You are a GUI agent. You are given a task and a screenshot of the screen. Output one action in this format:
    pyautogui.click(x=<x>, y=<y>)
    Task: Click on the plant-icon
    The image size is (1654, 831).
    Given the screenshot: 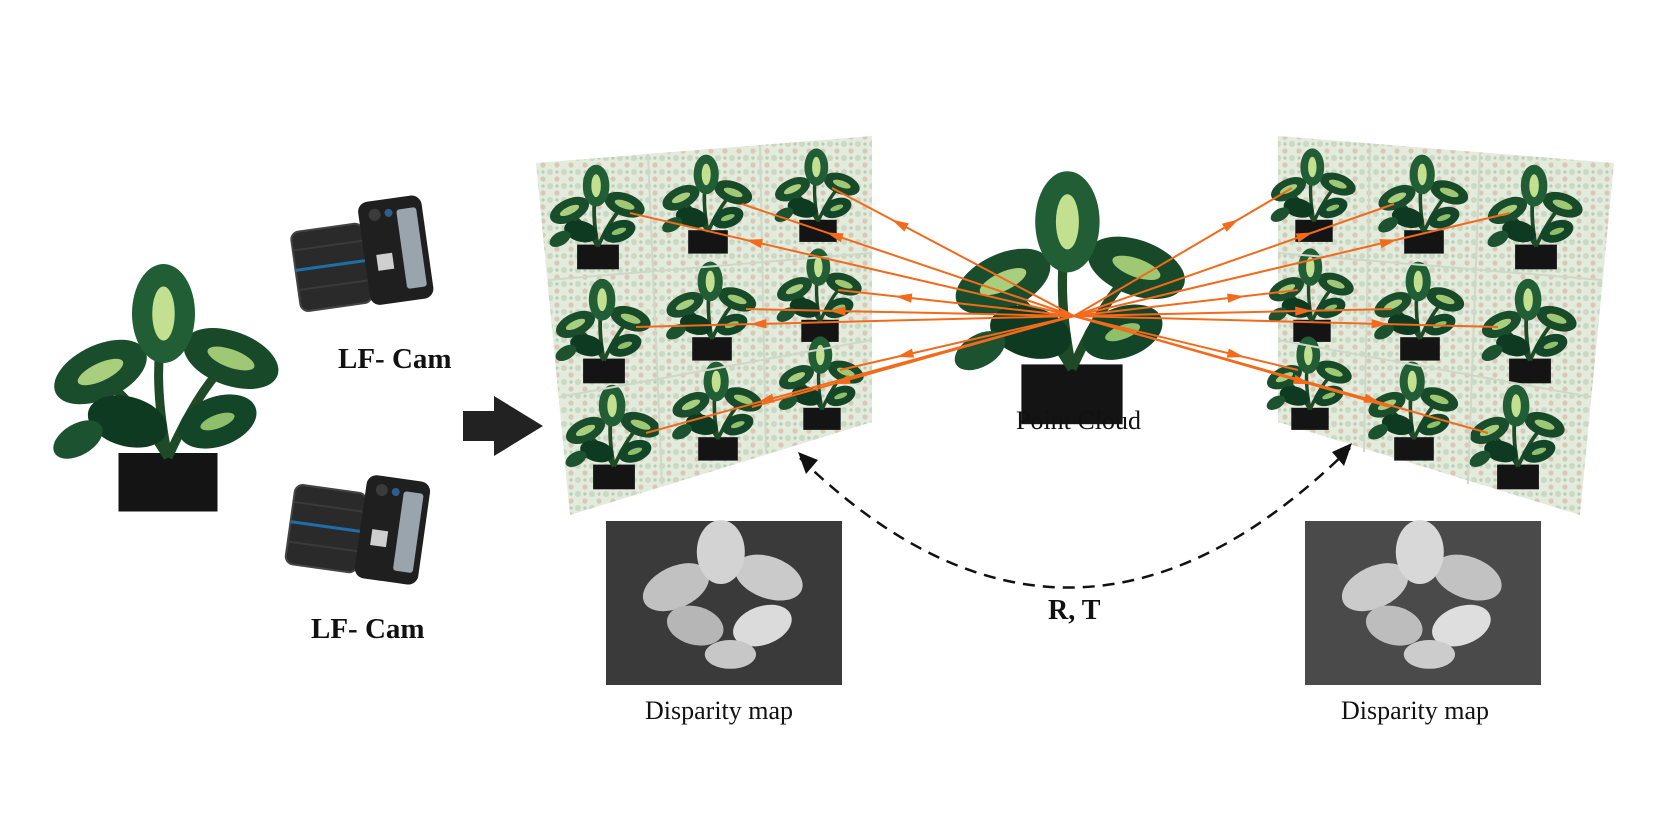 What is the action you would take?
    pyautogui.click(x=165, y=388)
    